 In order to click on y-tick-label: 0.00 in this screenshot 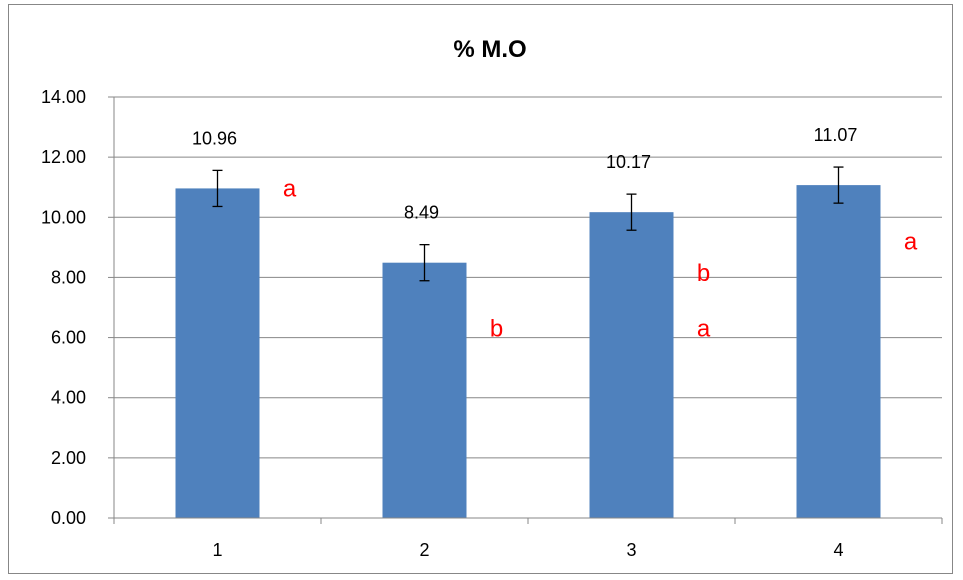, I will do `click(68, 518)`.